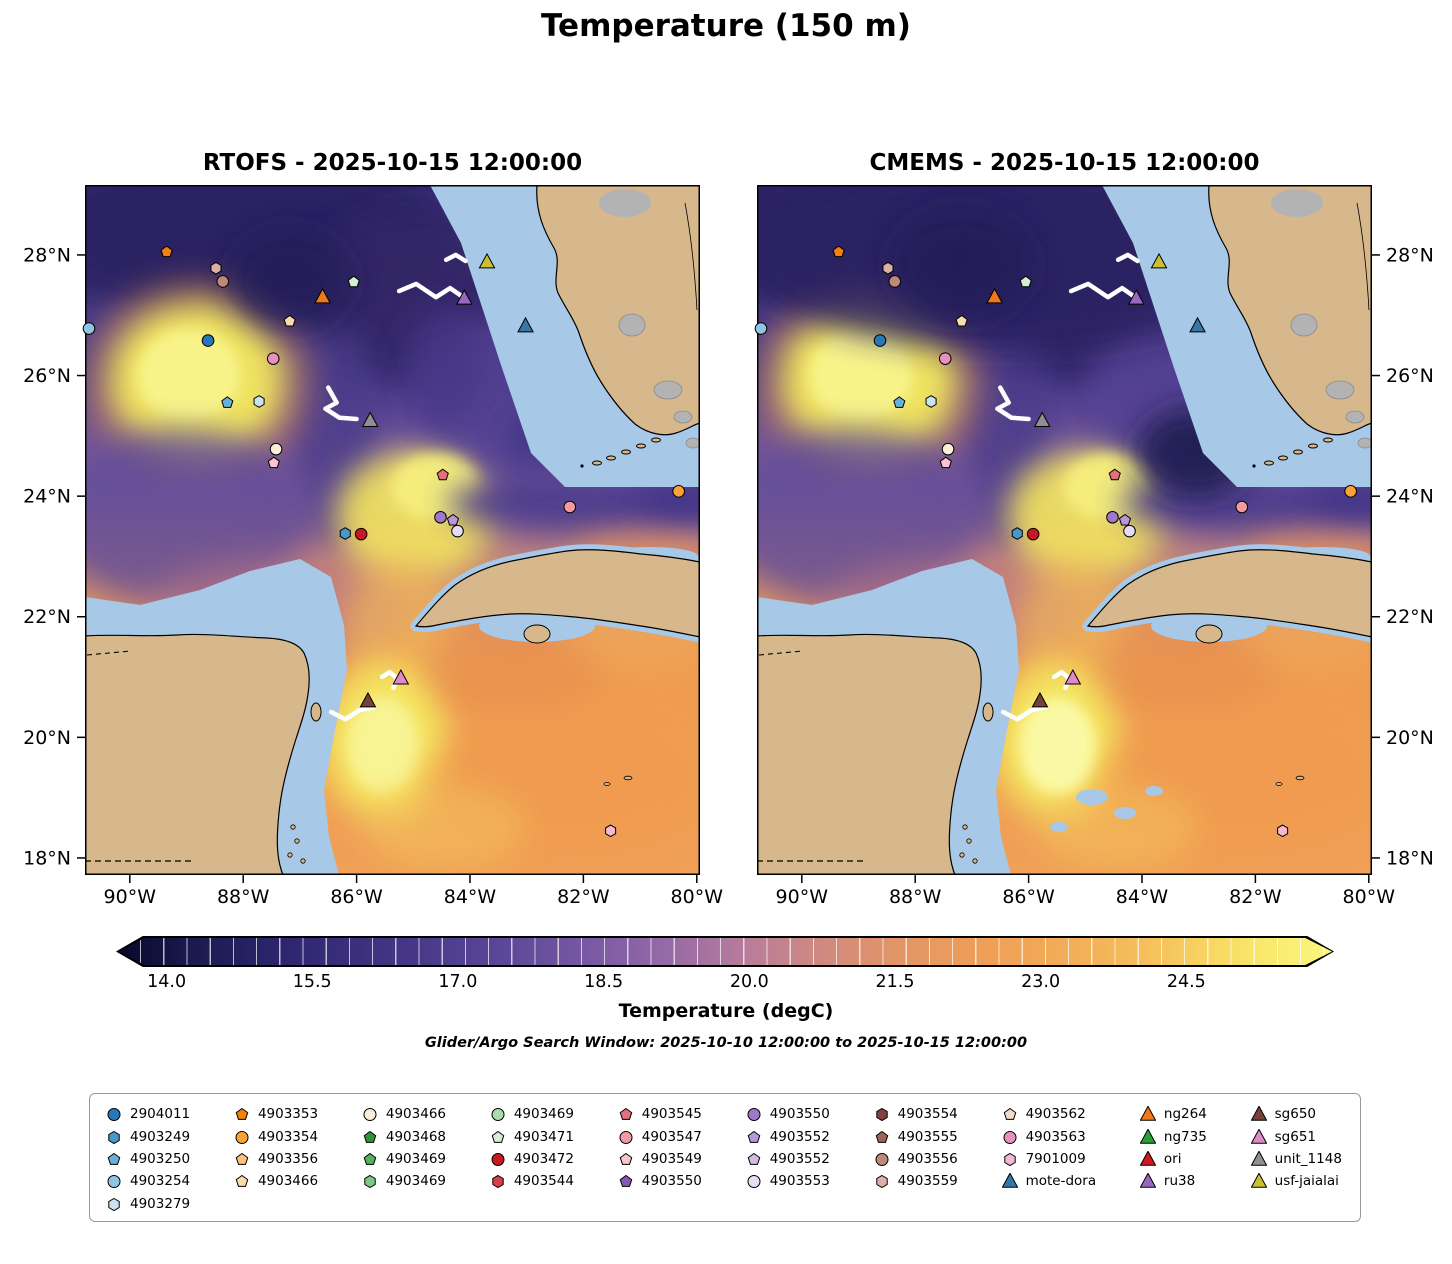 The width and height of the screenshot is (1452, 1264). I want to click on legend-entry-4903354: 4903354, so click(276, 1136).